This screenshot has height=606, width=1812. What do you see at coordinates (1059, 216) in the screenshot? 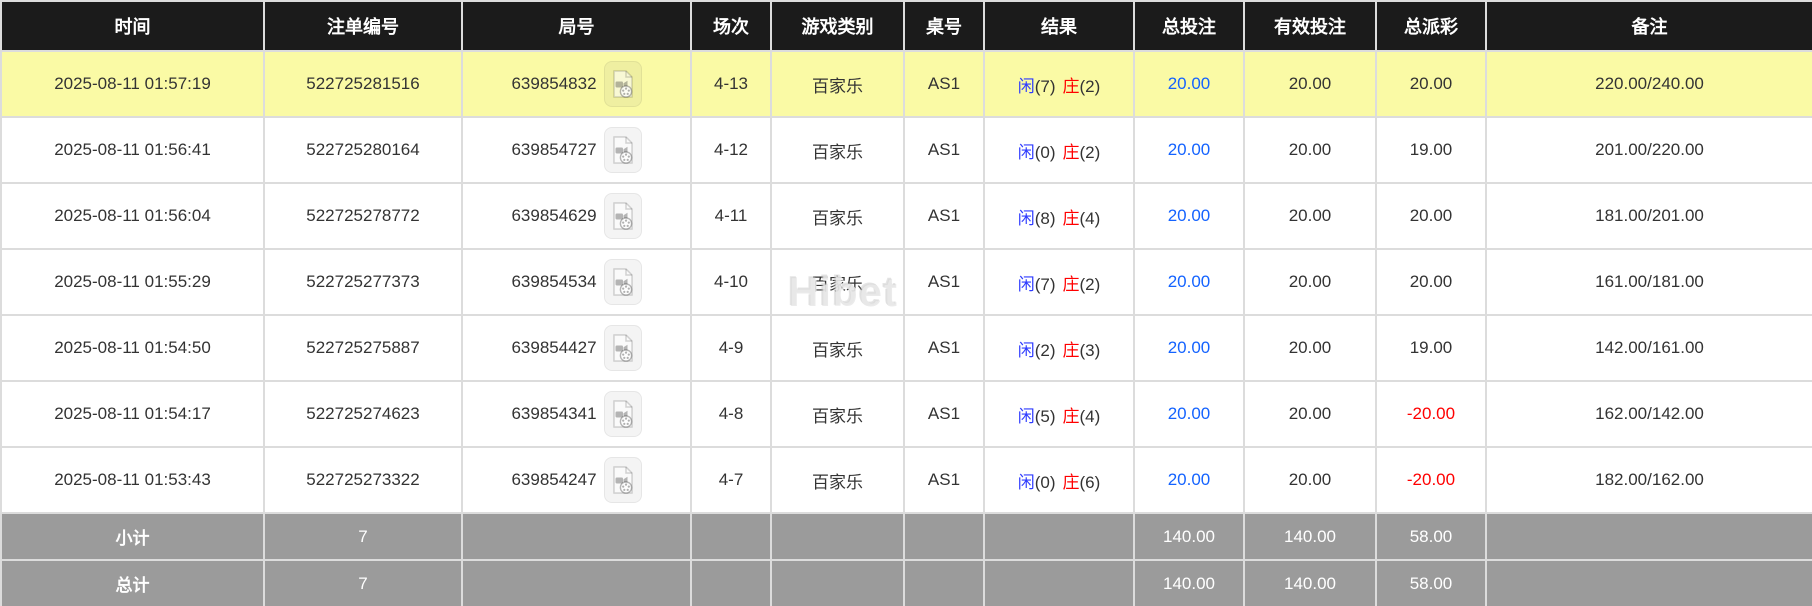
I see `cell-result: 闲(8) 庄(4)` at bounding box center [1059, 216].